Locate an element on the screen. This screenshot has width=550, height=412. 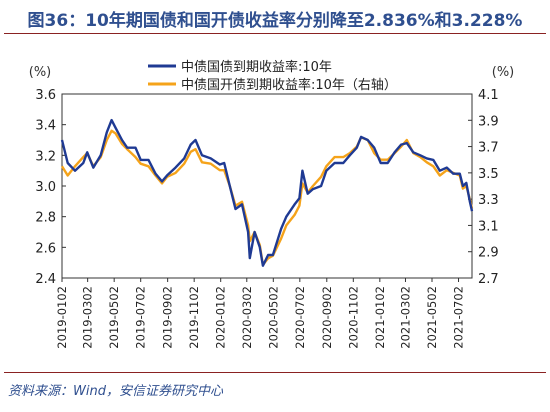
left-tick-label: 2.6 is located at coordinates (45, 248).